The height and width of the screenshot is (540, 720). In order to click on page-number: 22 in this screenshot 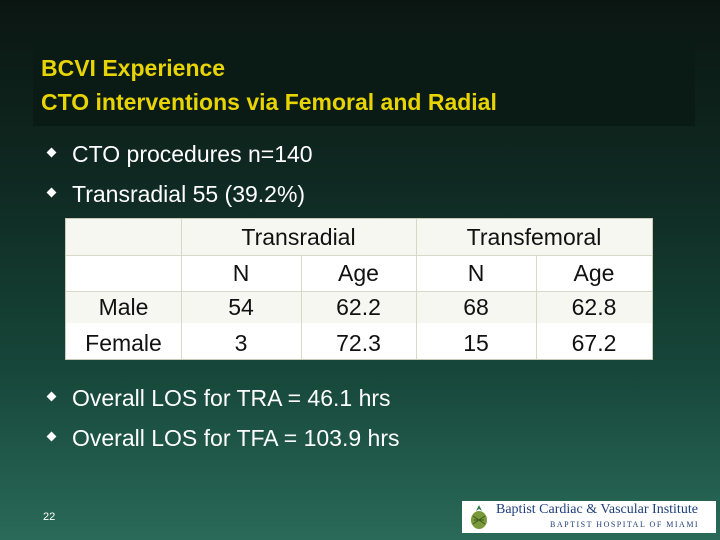, I will do `click(49, 517)`.